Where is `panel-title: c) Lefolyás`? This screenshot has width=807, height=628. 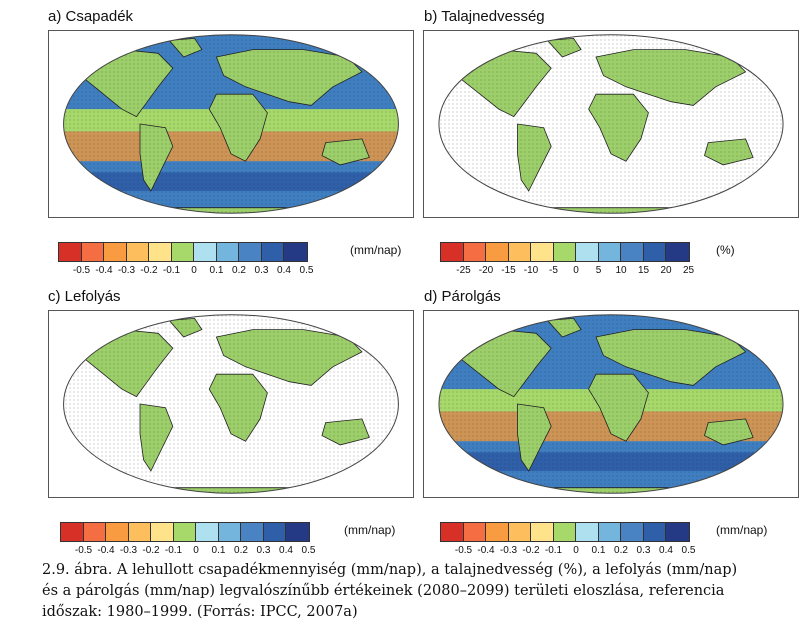 panel-title: c) Lefolyás is located at coordinates (84, 296).